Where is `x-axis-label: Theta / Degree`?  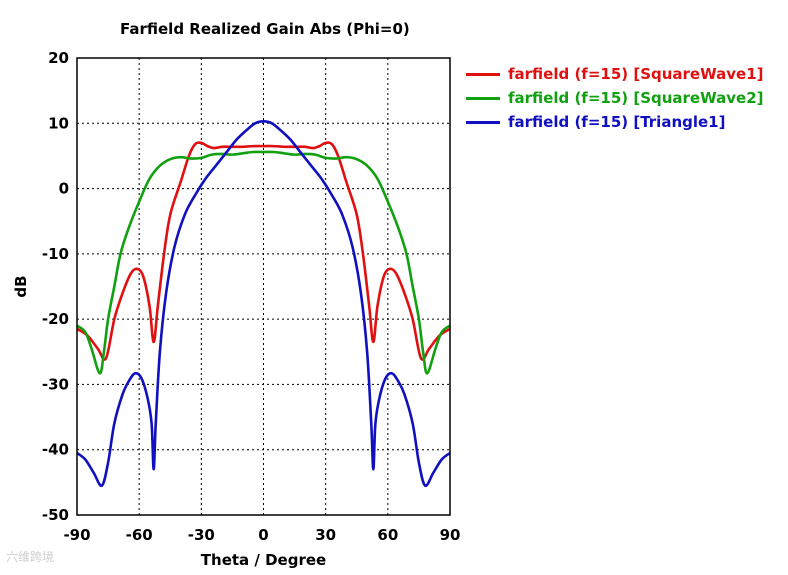 x-axis-label: Theta / Degree is located at coordinates (263, 560).